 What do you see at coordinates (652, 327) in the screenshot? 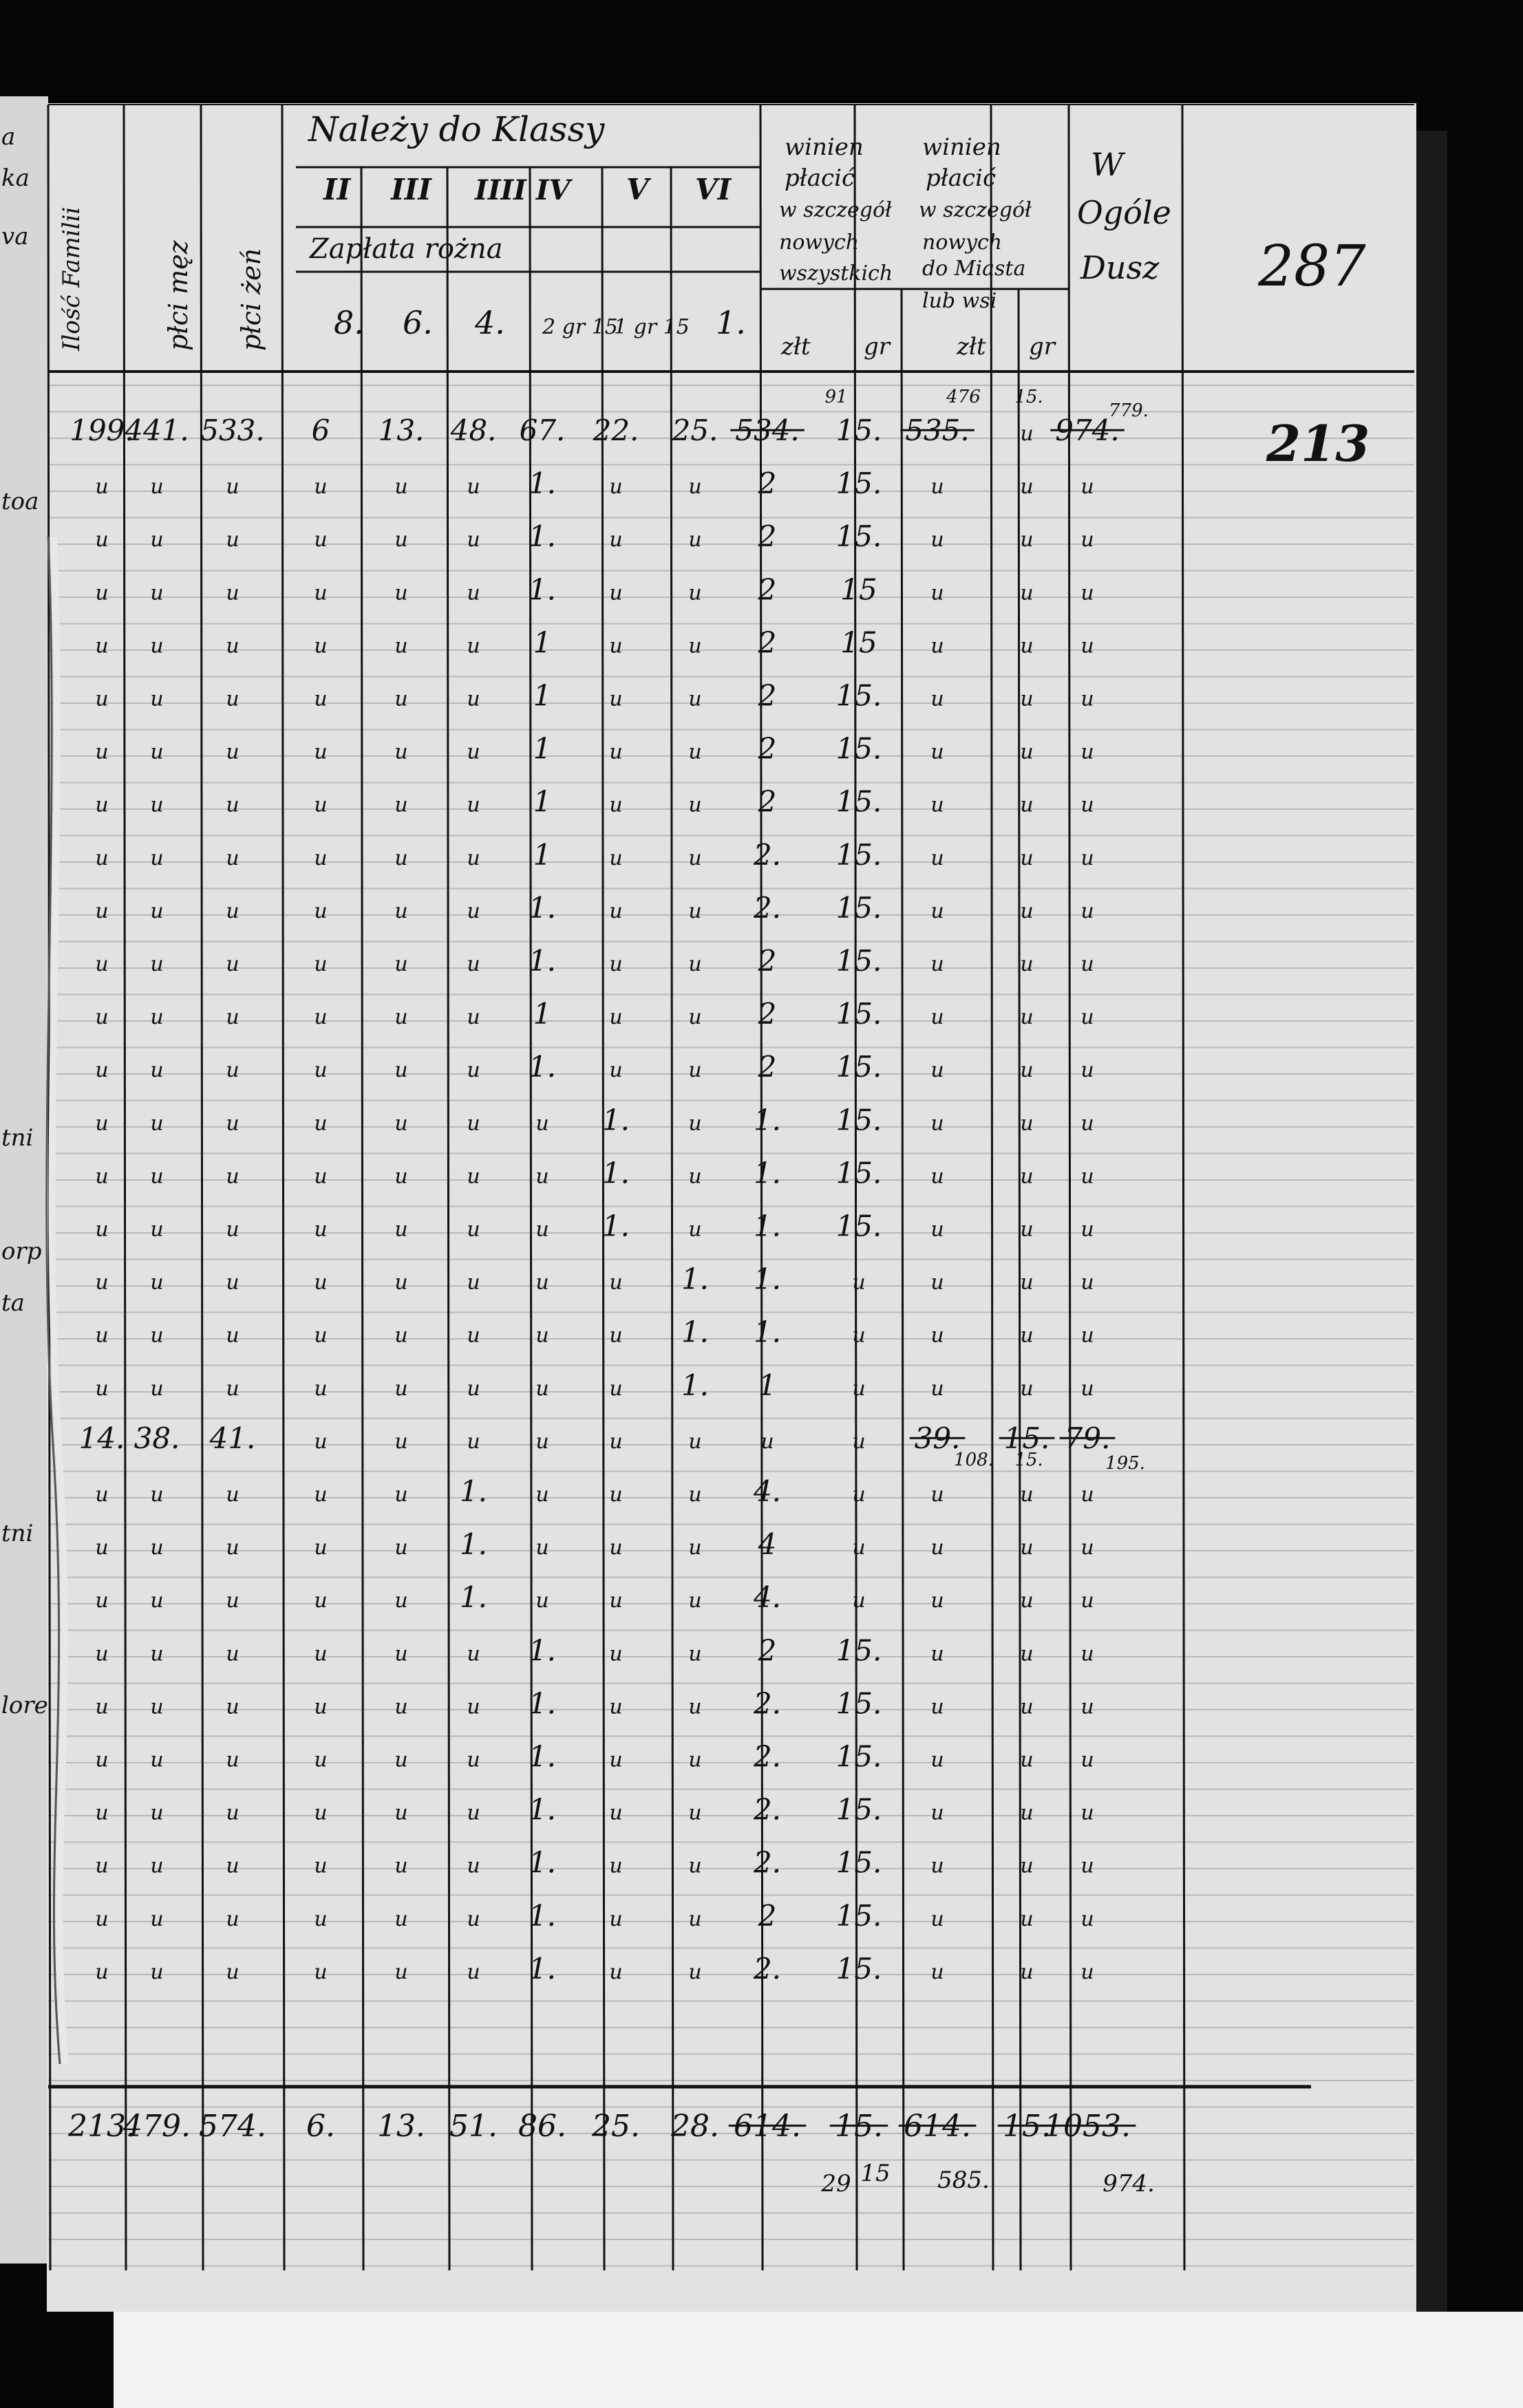
I see `class-rate-1-15: 1 gr 15` at bounding box center [652, 327].